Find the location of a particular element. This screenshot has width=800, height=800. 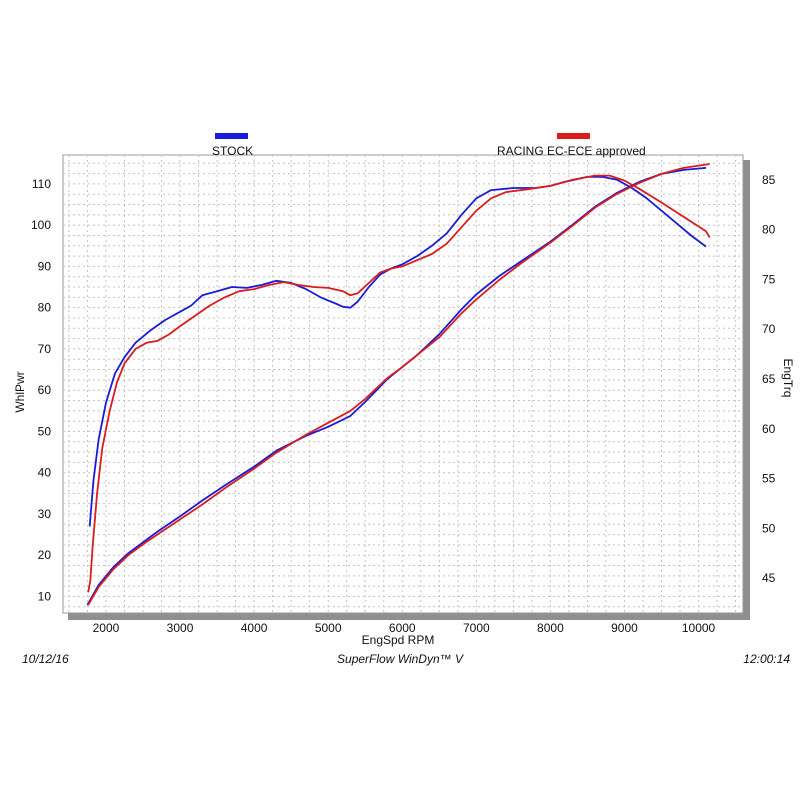

left-tick-label: 70 is located at coordinates (45, 349).